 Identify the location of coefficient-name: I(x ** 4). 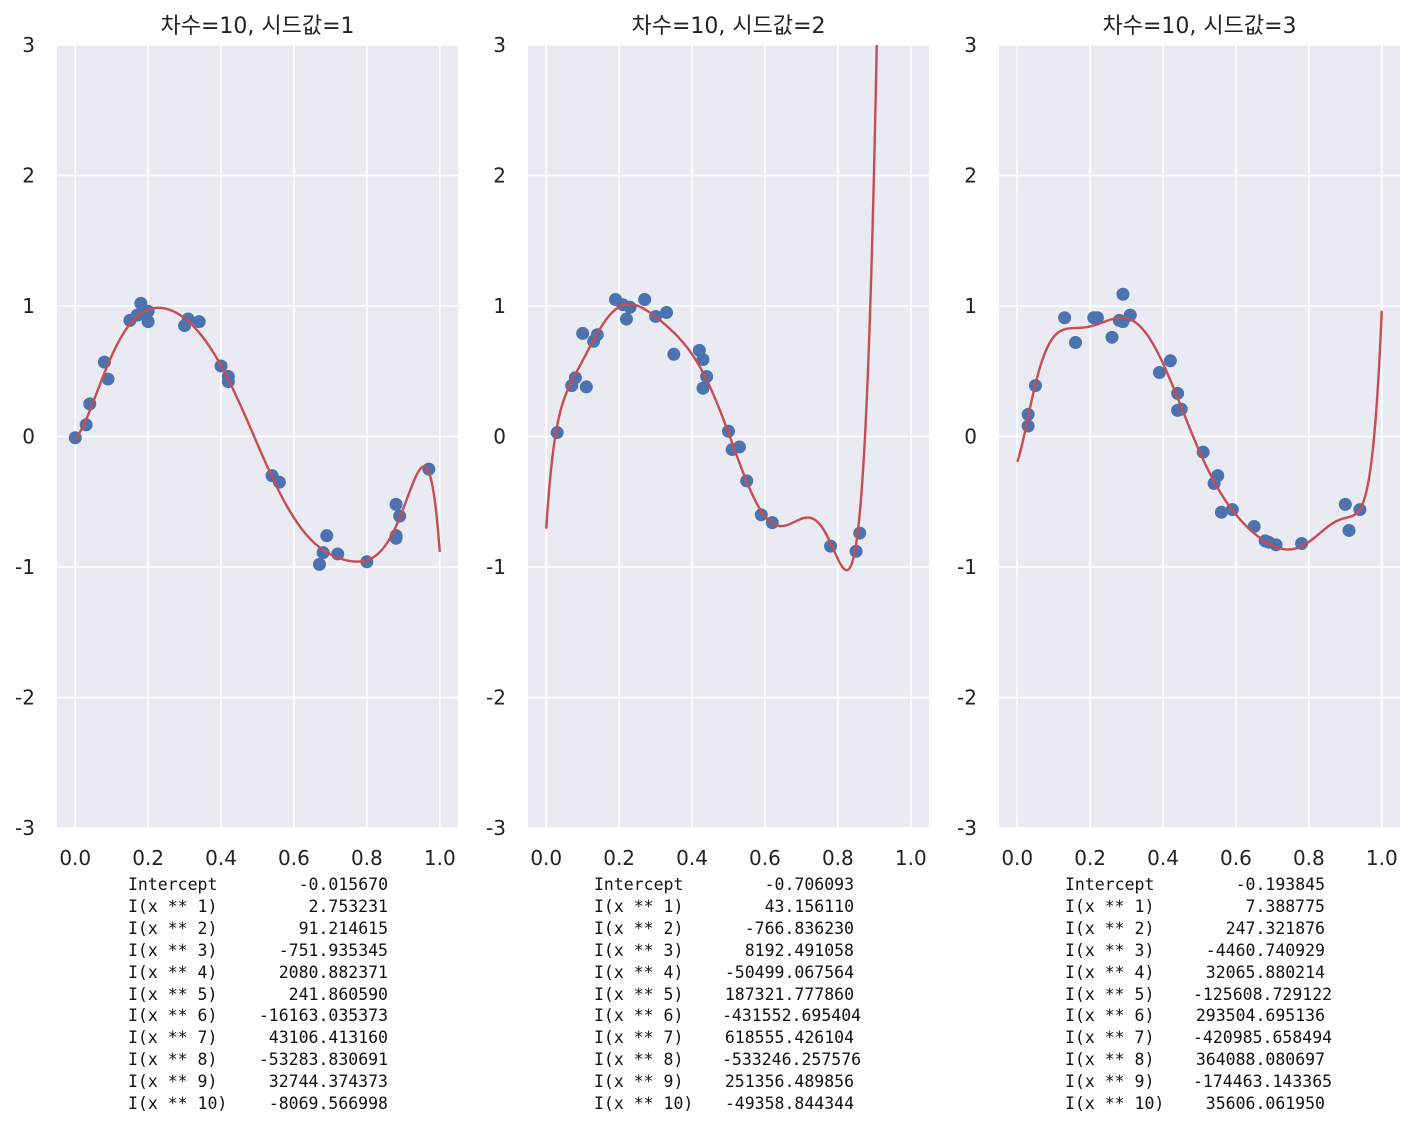
(1110, 972).